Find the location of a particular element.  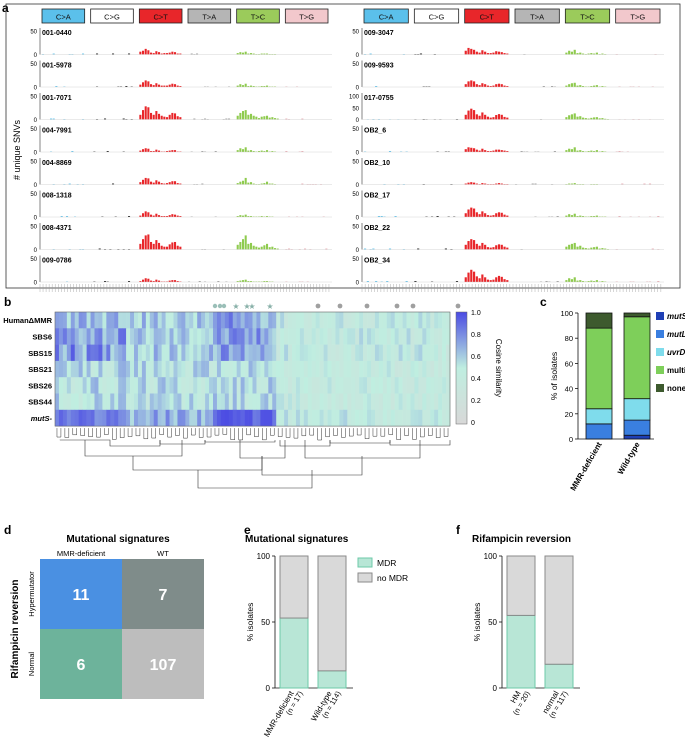

d-cell-value: 11 is located at coordinates (81, 595).